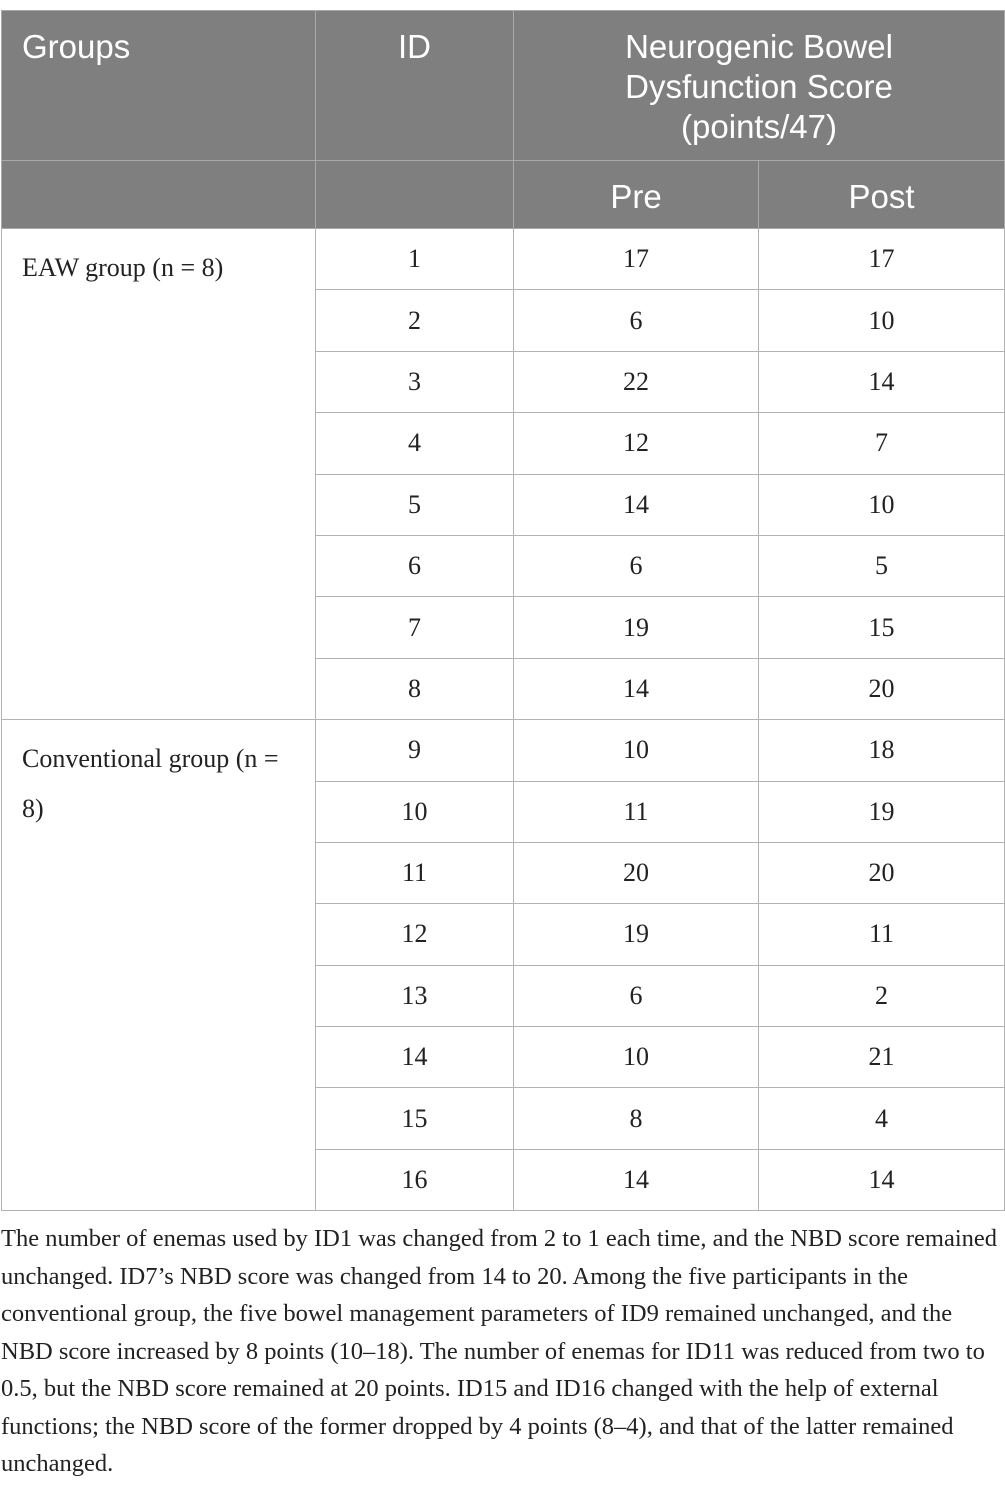  What do you see at coordinates (881, 996) in the screenshot?
I see `post-cell: 2` at bounding box center [881, 996].